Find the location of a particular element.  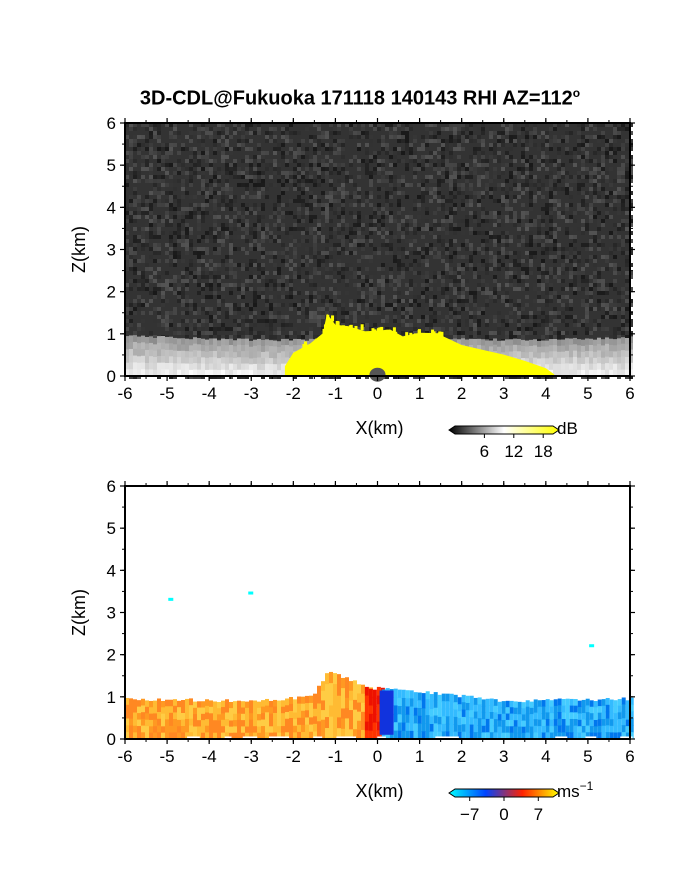

colorbar-tick-label: 7 is located at coordinates (538, 814).